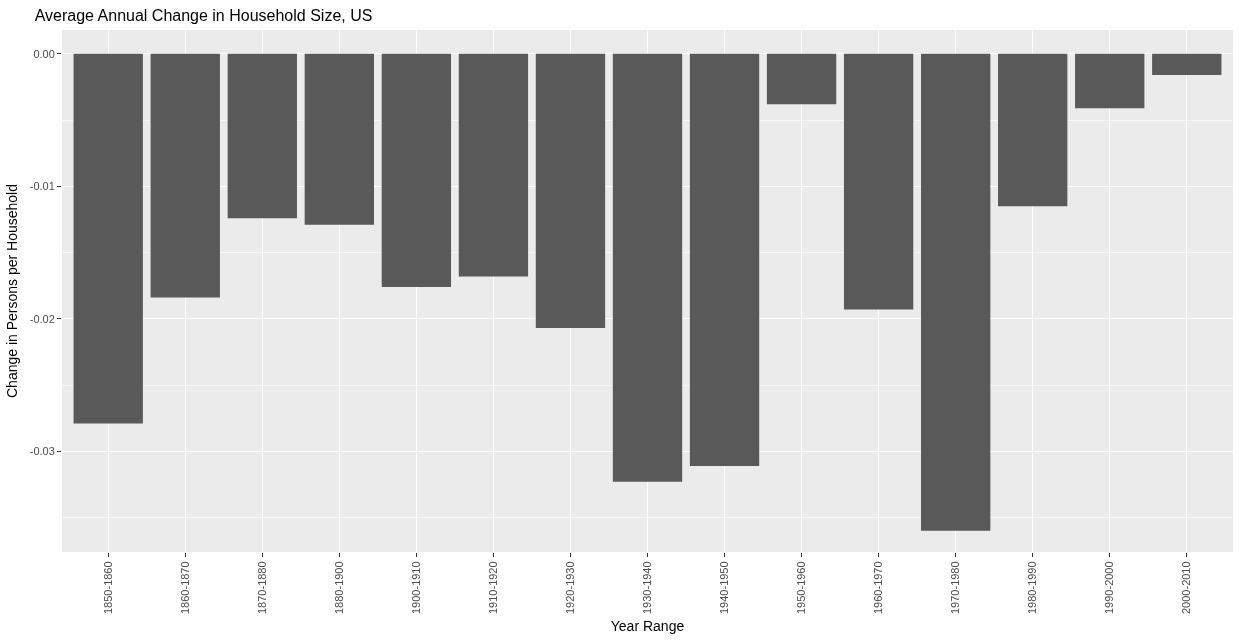 The height and width of the screenshot is (644, 1239). I want to click on y-tick-label: -0.02, so click(42, 318).